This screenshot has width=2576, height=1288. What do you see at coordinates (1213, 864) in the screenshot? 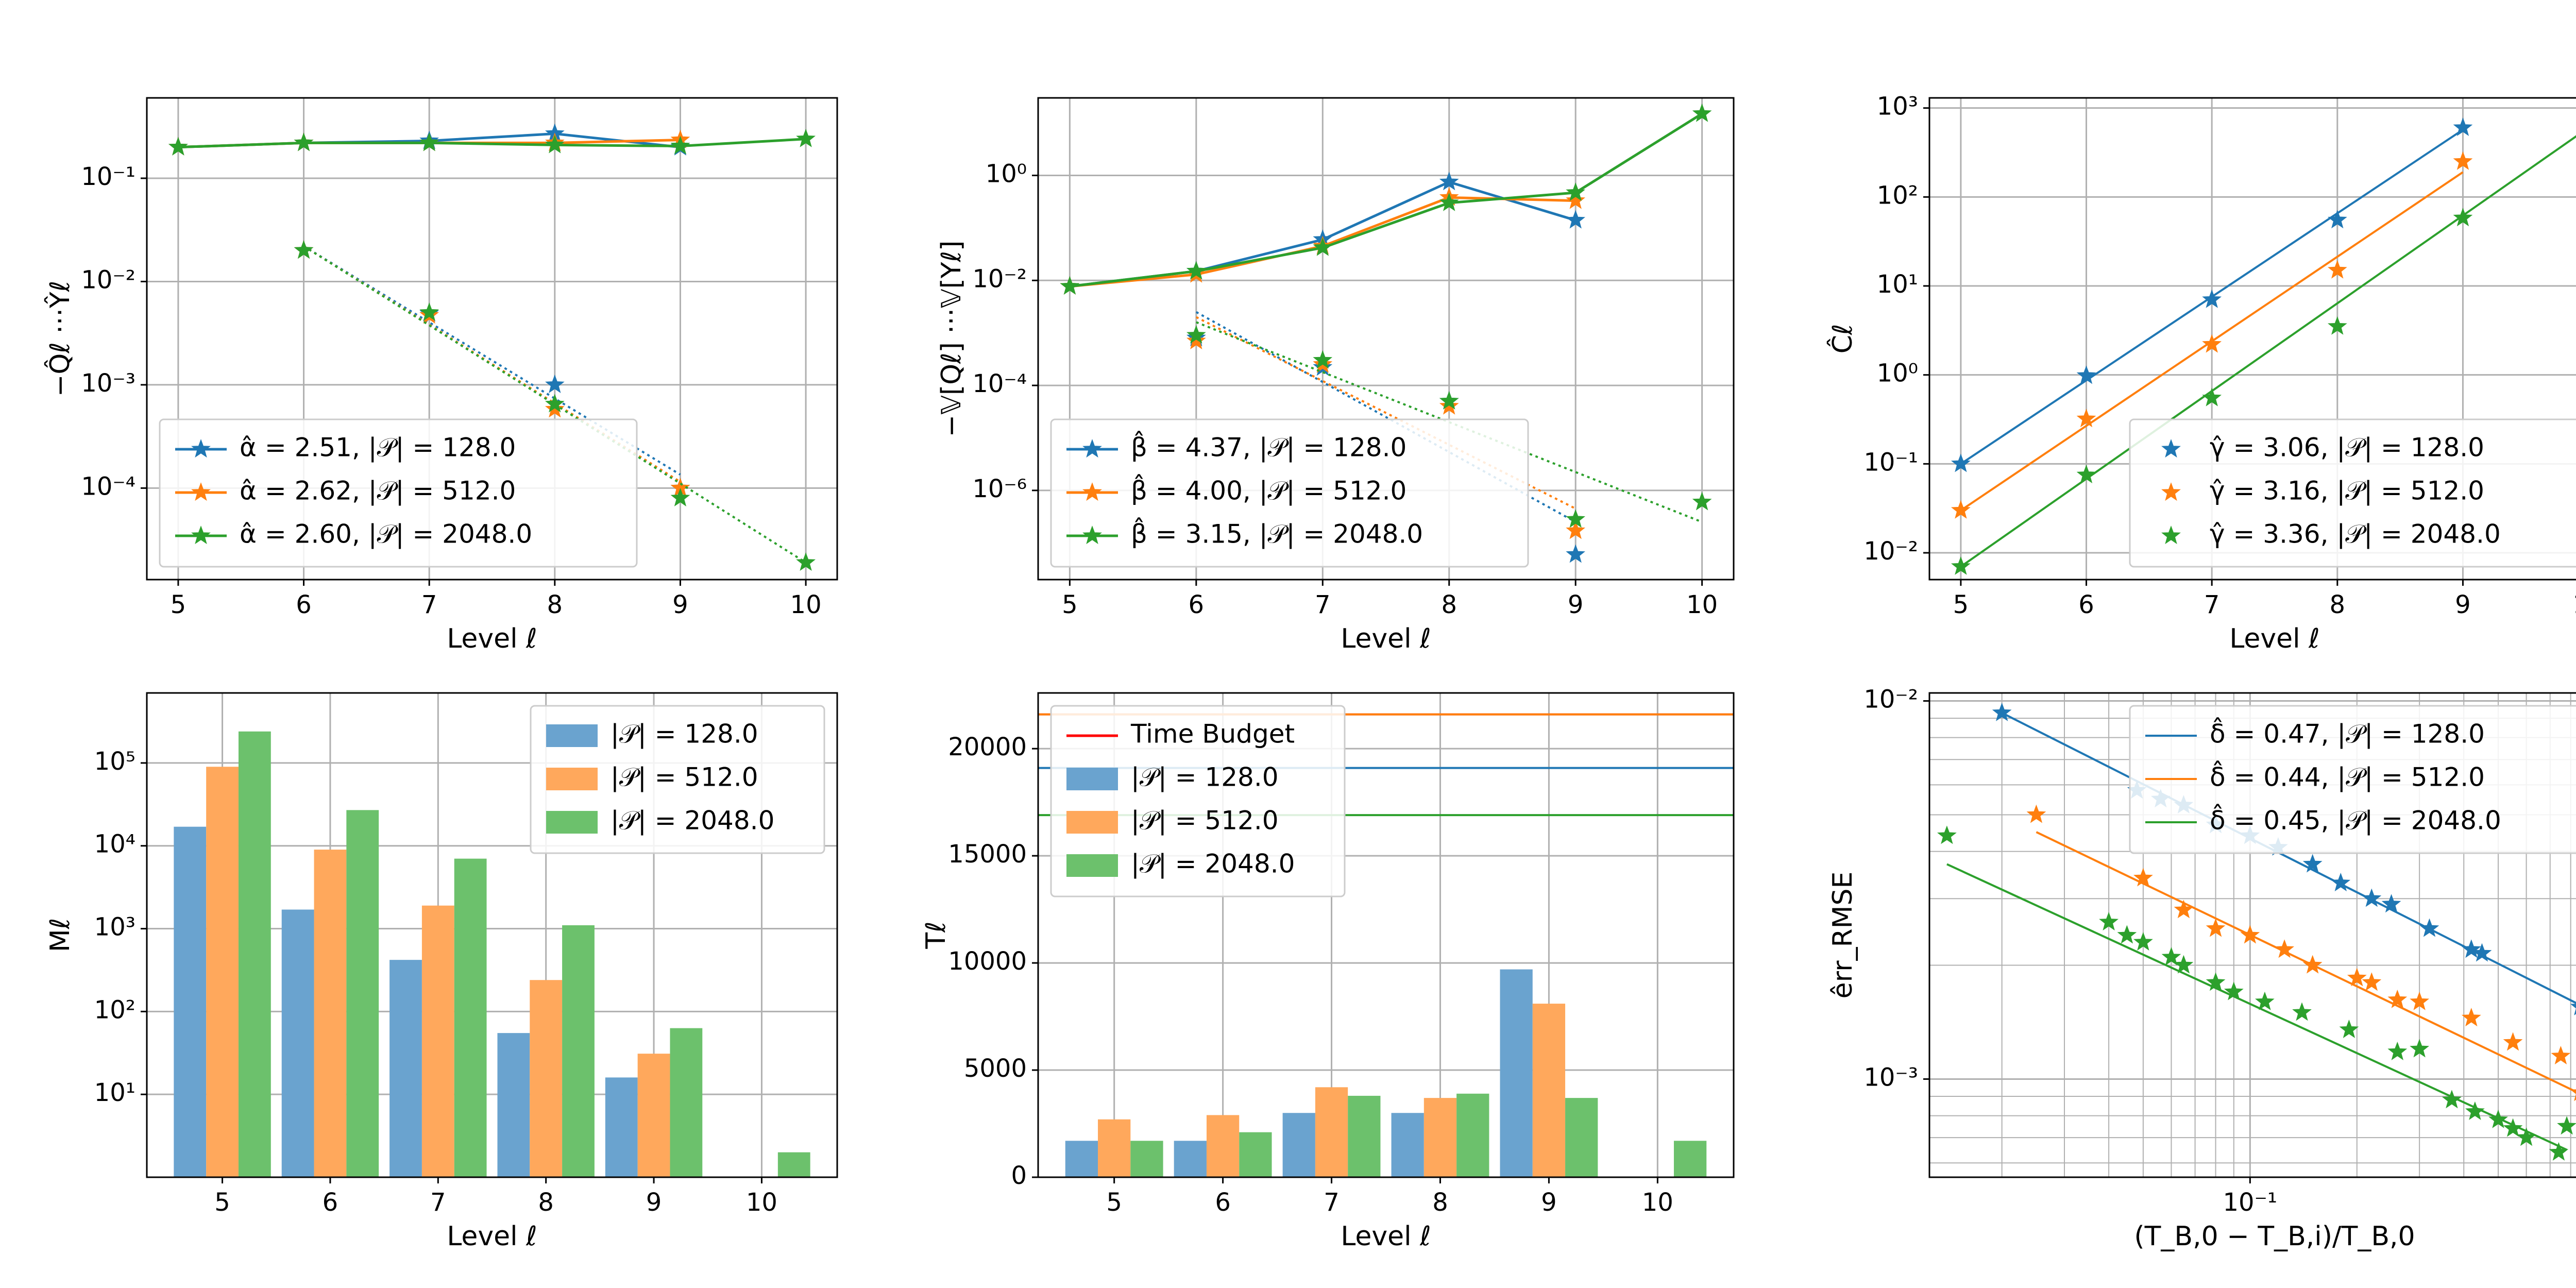
I see `legend-entry: |𝒫| = 2048.0` at bounding box center [1213, 864].